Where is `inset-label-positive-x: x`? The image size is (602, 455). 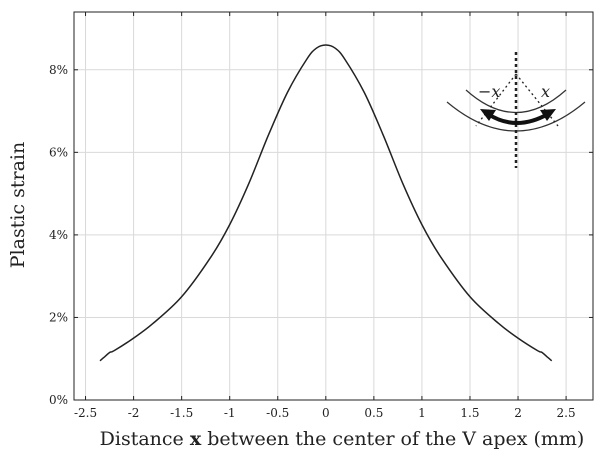 inset-label-positive-x: x is located at coordinates (545, 91).